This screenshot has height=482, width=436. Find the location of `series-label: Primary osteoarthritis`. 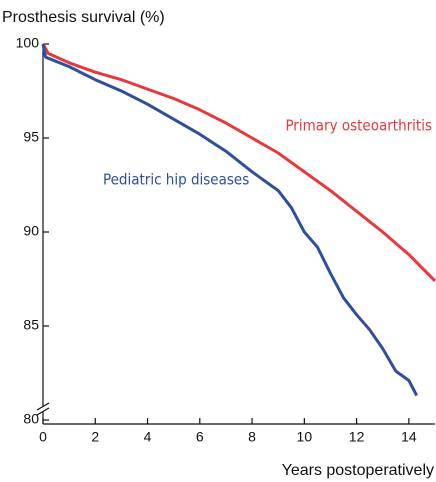

series-label: Primary osteoarthritis is located at coordinates (358, 126).